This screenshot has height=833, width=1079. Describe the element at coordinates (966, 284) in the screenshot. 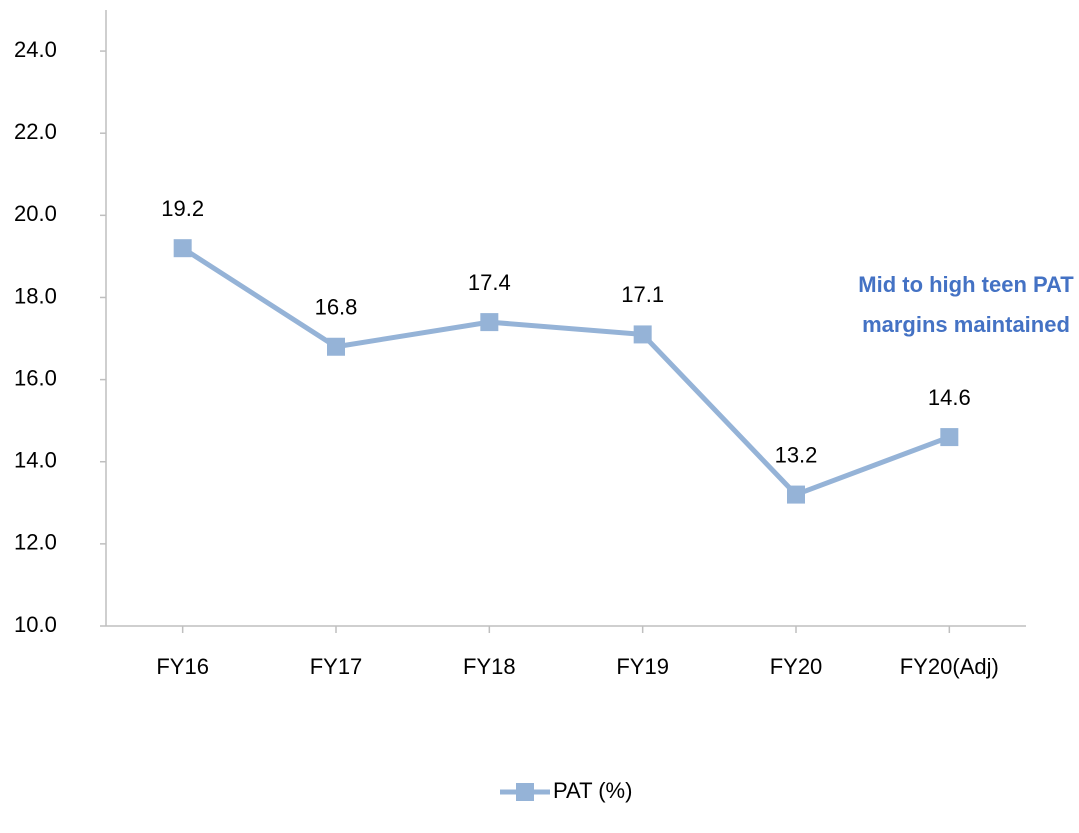

I see `annotation: Mid to high teen PAT` at that location.